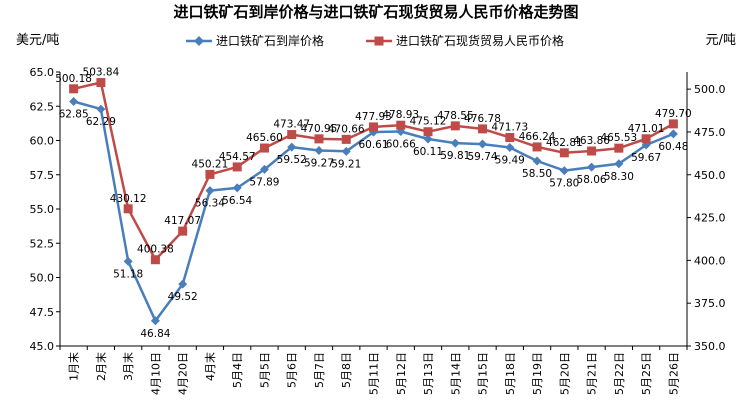 The width and height of the screenshot is (752, 410). I want to click on right-tick-label: 450.0, so click(710, 175).